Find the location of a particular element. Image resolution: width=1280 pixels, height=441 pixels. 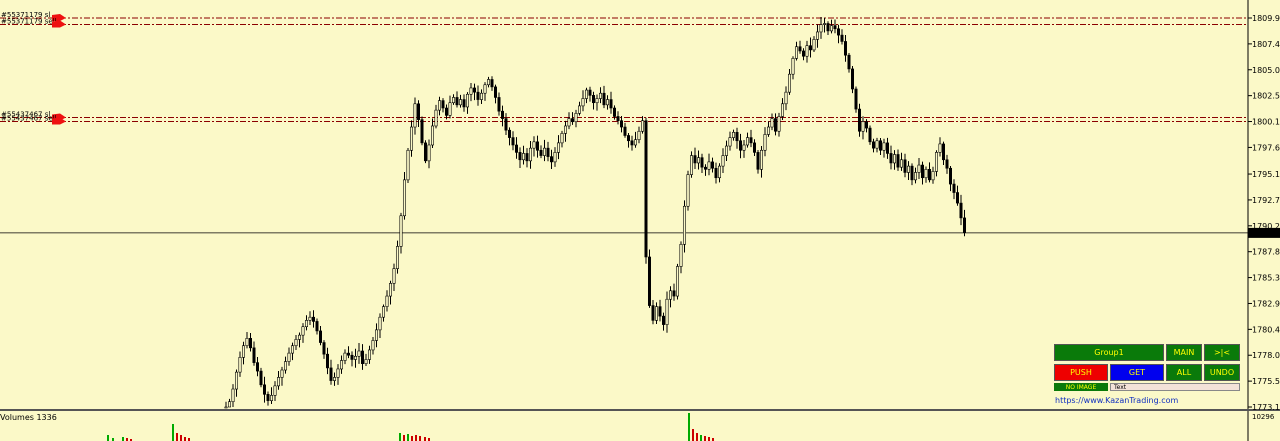

all-button: ALL is located at coordinates (1184, 372).